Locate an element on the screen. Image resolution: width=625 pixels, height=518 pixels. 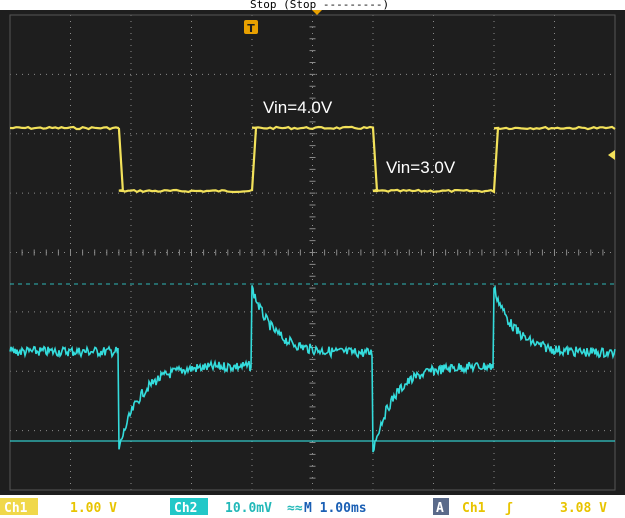
ch2-badge-bg is located at coordinates (189, 506).